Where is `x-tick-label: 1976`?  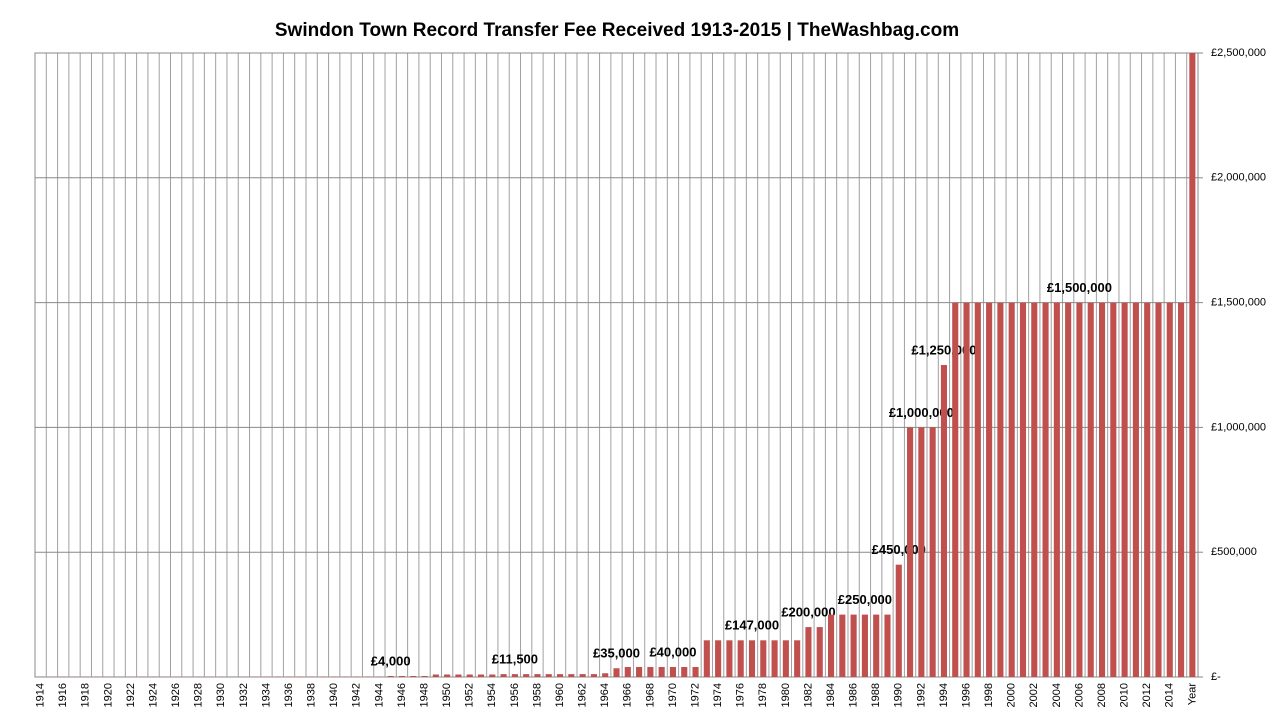
x-tick-label: 1976 is located at coordinates (741, 695).